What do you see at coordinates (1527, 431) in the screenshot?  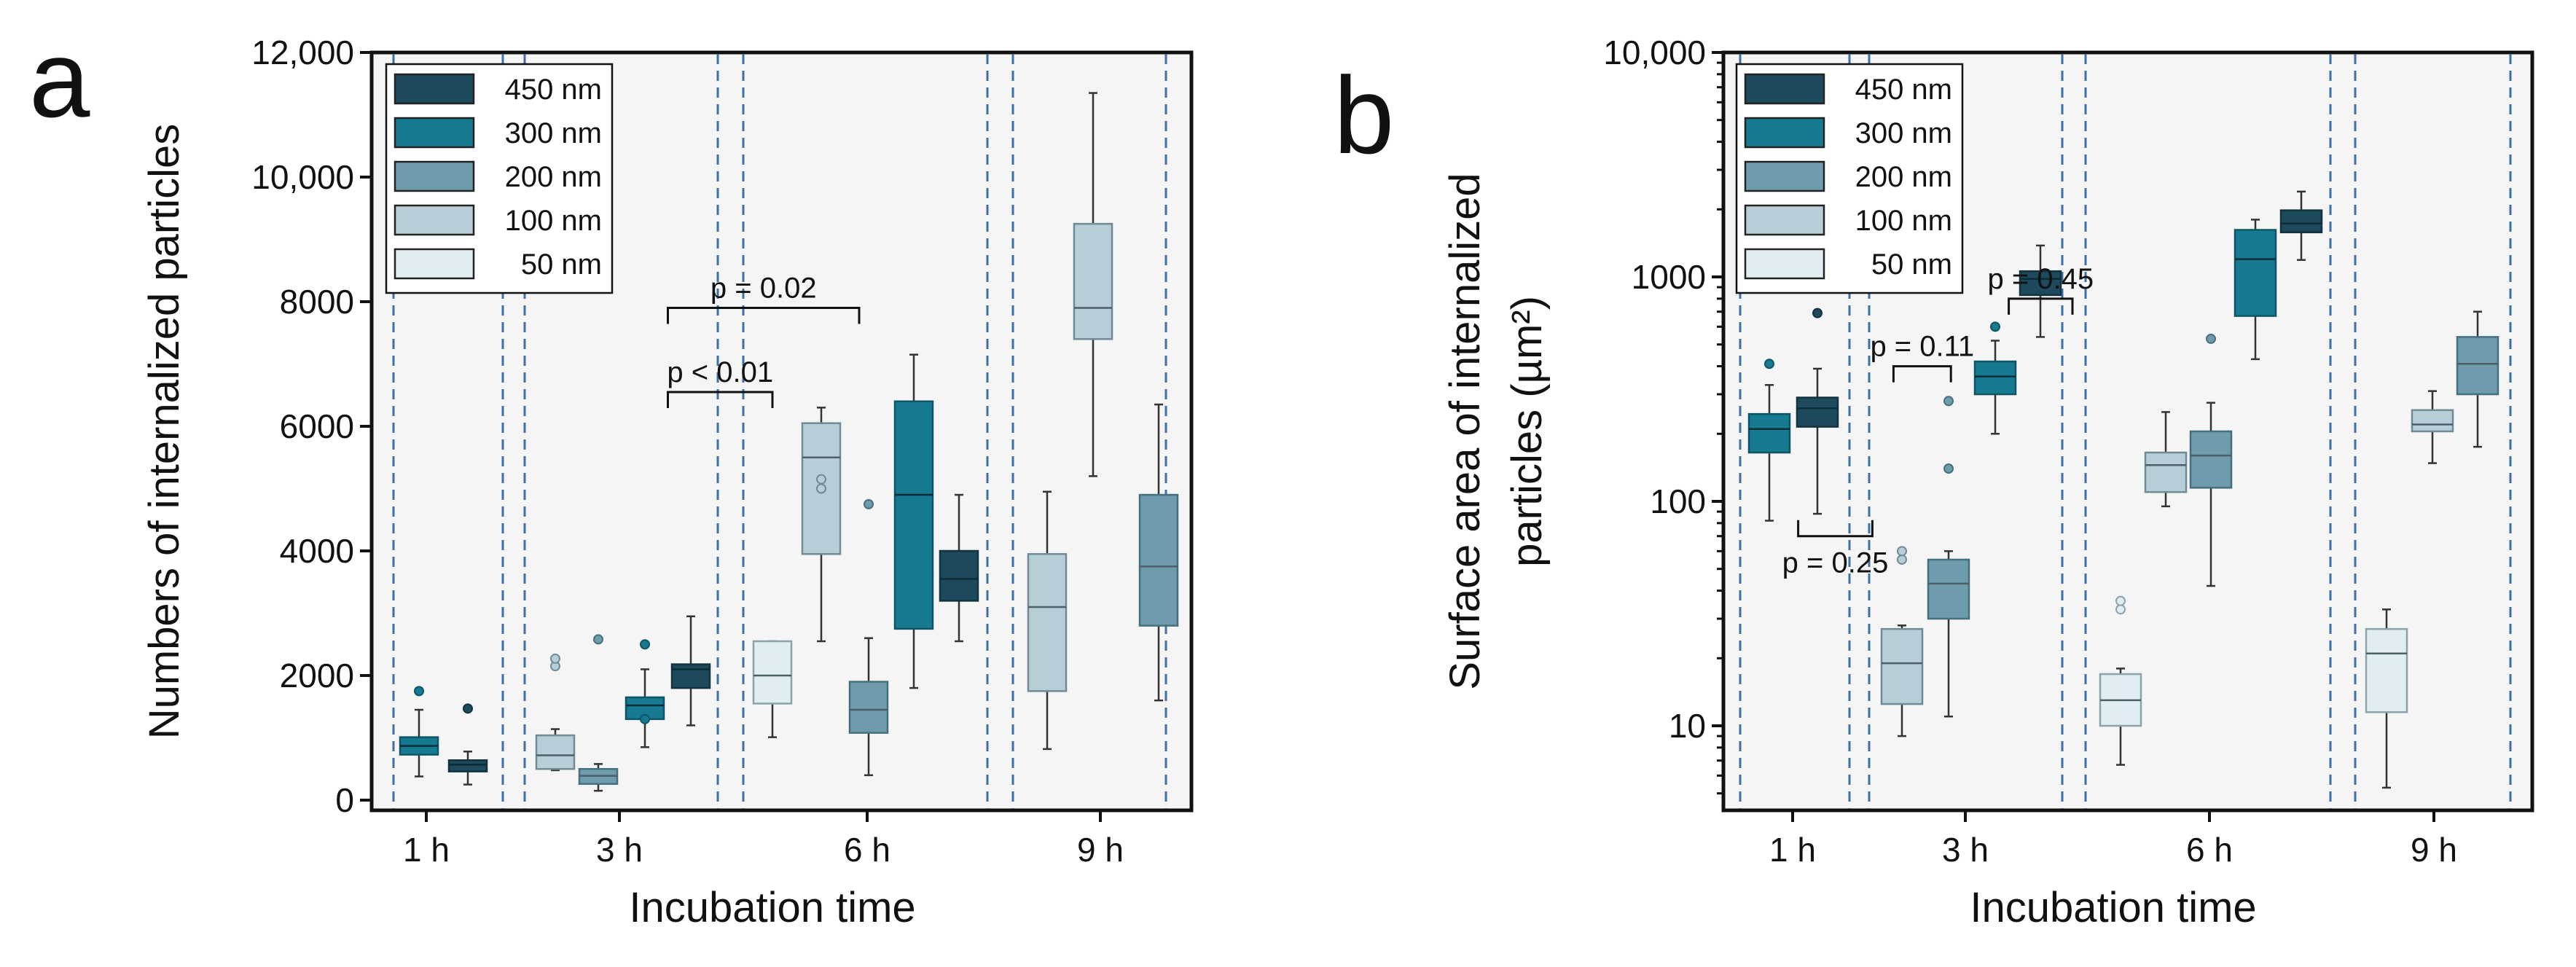 I see `panel-b-y-axis-title-line2: particles (µm²)` at bounding box center [1527, 431].